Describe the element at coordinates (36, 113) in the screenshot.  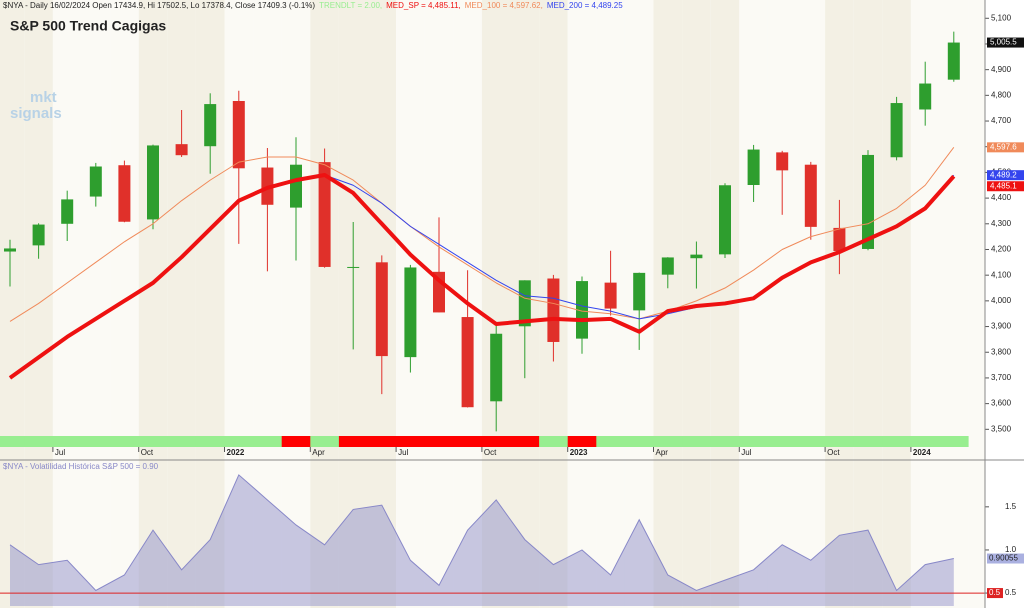
I see `watermark: signals` at that location.